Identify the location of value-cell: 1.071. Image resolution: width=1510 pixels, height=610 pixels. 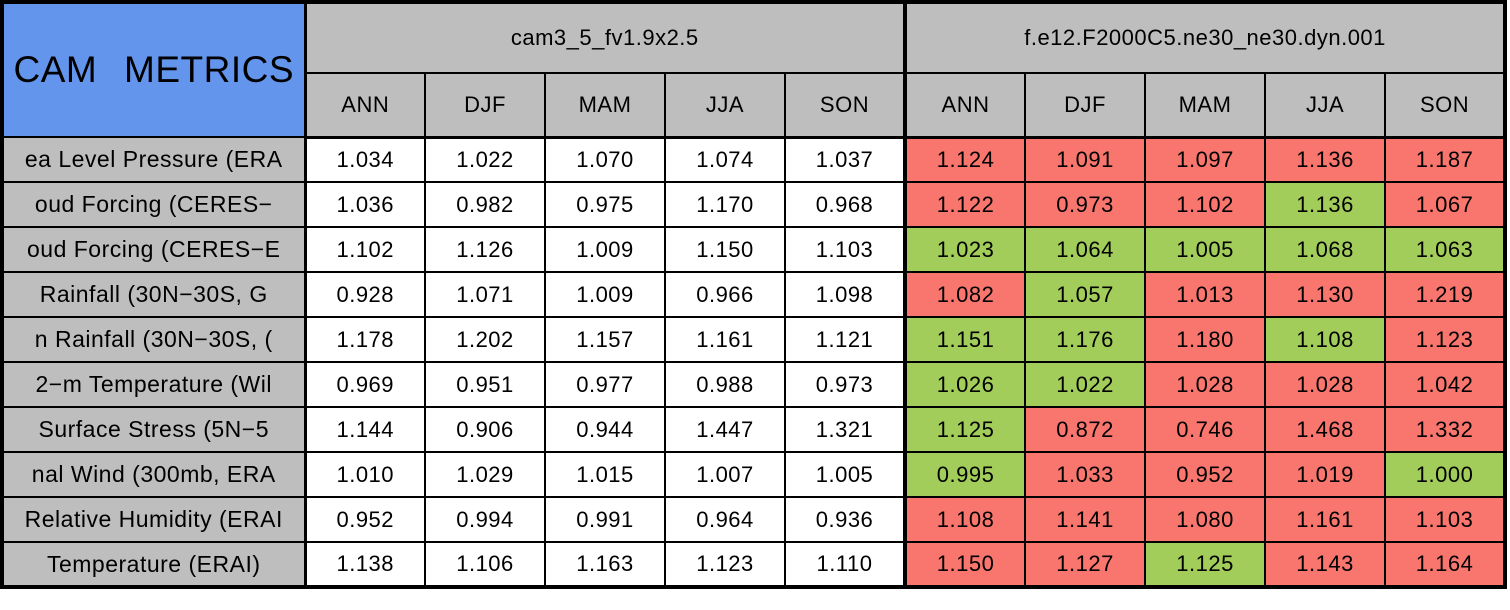
(485, 294).